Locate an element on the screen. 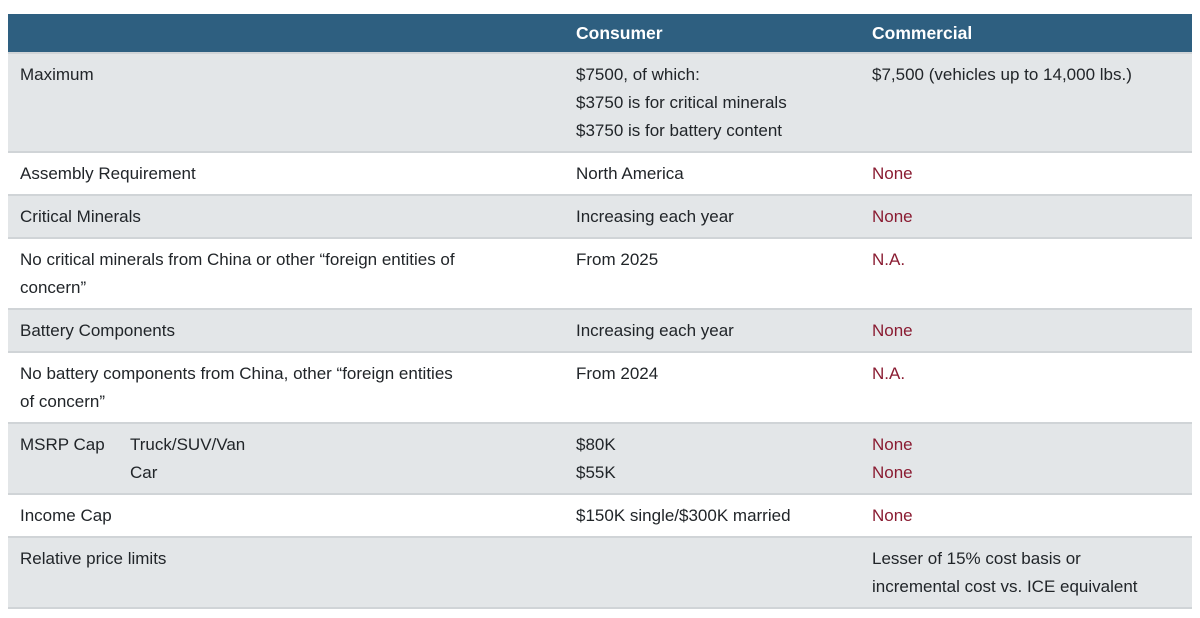  consumer-cell: North America is located at coordinates (712, 173).